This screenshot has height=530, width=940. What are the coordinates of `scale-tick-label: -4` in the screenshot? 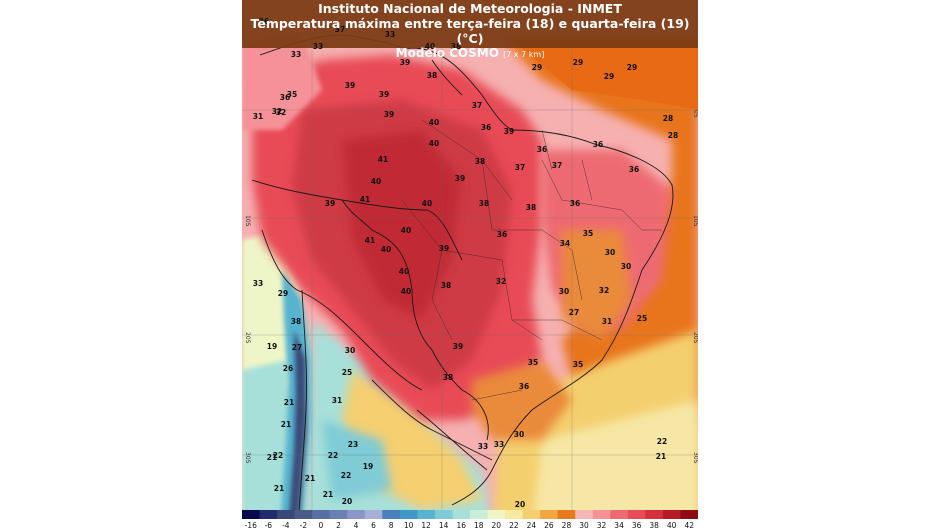 It's located at (286, 525).